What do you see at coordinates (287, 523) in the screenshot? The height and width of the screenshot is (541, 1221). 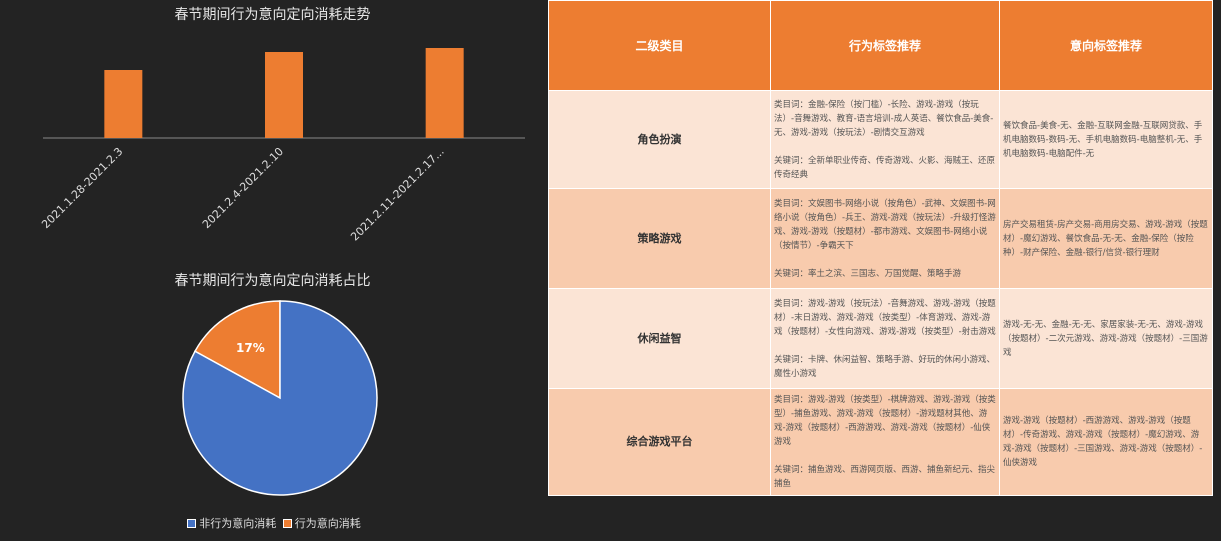 I see `legend-swatch-orange` at bounding box center [287, 523].